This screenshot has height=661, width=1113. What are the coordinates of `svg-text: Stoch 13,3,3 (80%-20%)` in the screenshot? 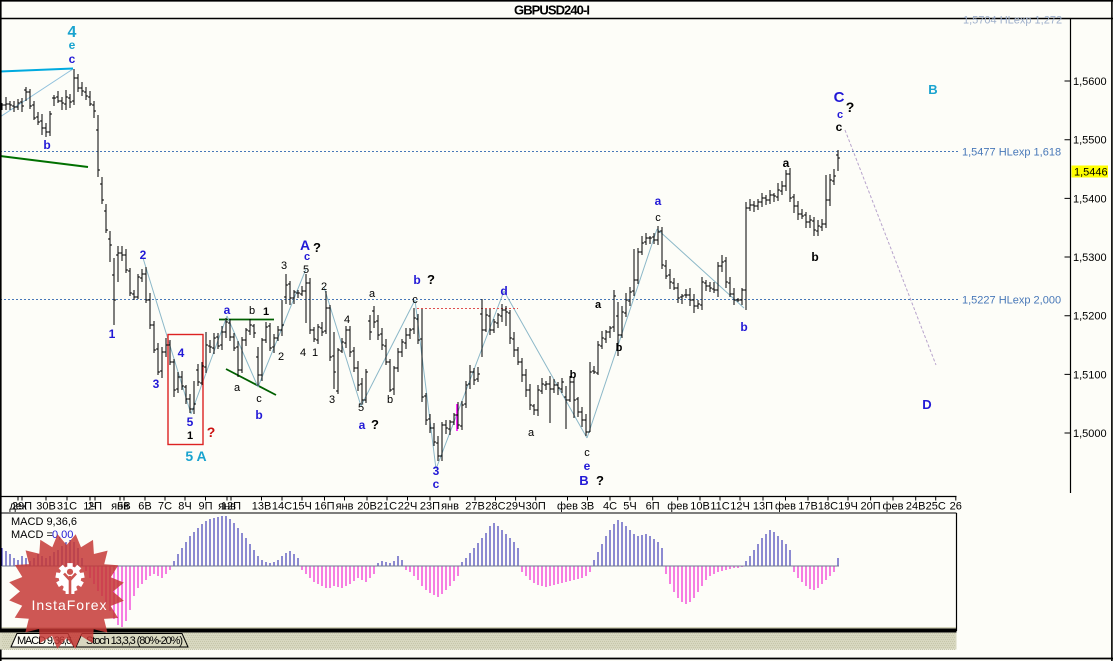 It's located at (134, 641).